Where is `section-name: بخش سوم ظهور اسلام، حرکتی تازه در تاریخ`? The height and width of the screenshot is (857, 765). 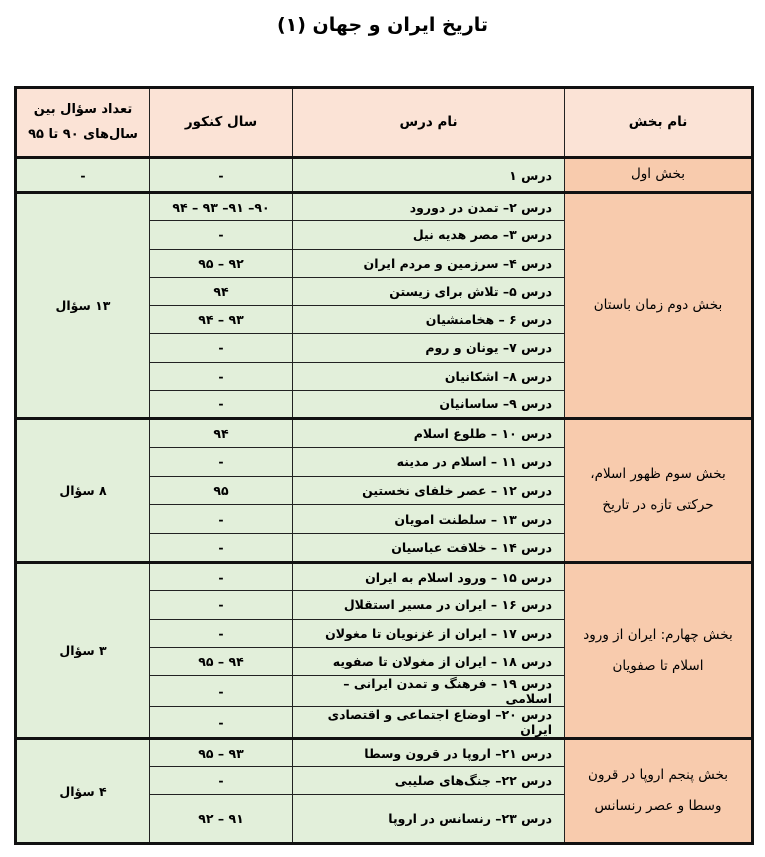
section-name: بخش سوم ظهور اسلام، حرکتی تازه در تاریخ is located at coordinates (658, 490).